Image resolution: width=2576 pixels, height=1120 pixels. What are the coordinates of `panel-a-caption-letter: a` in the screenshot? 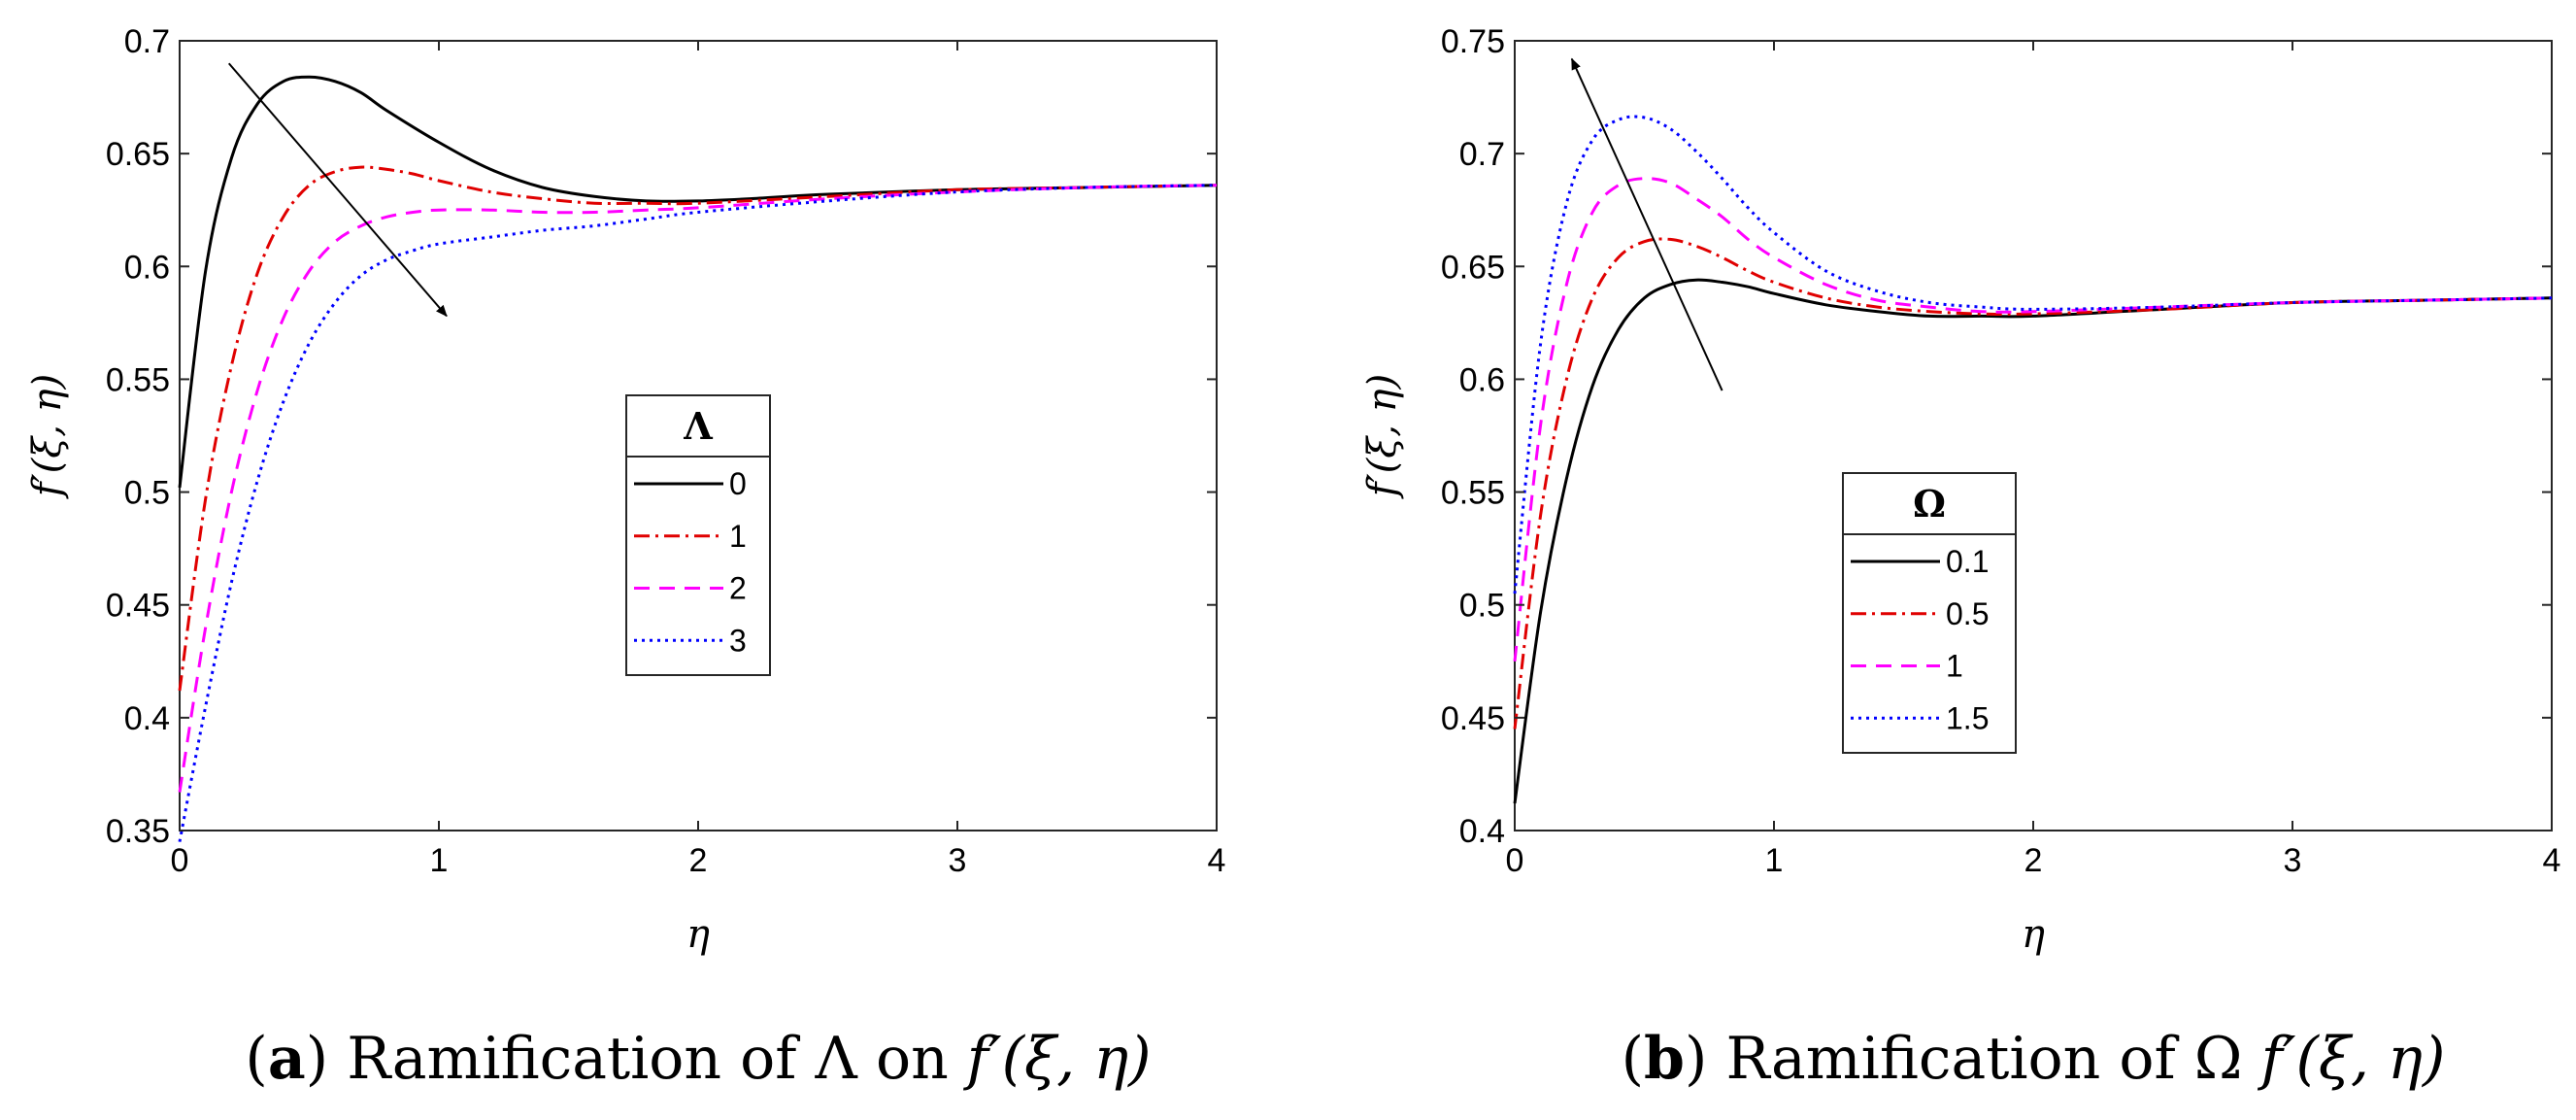 It's located at (287, 1059).